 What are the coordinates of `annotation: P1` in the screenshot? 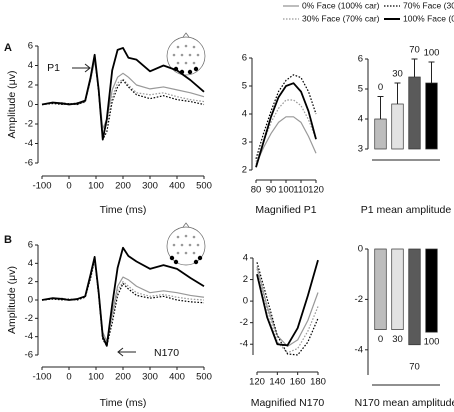 It's located at (53, 68).